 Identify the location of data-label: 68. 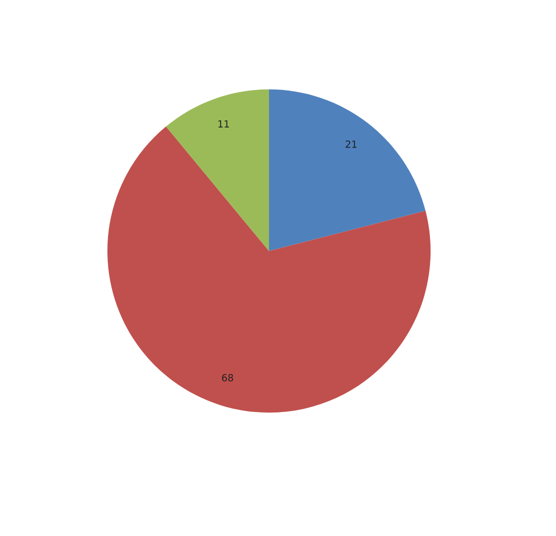
(228, 378).